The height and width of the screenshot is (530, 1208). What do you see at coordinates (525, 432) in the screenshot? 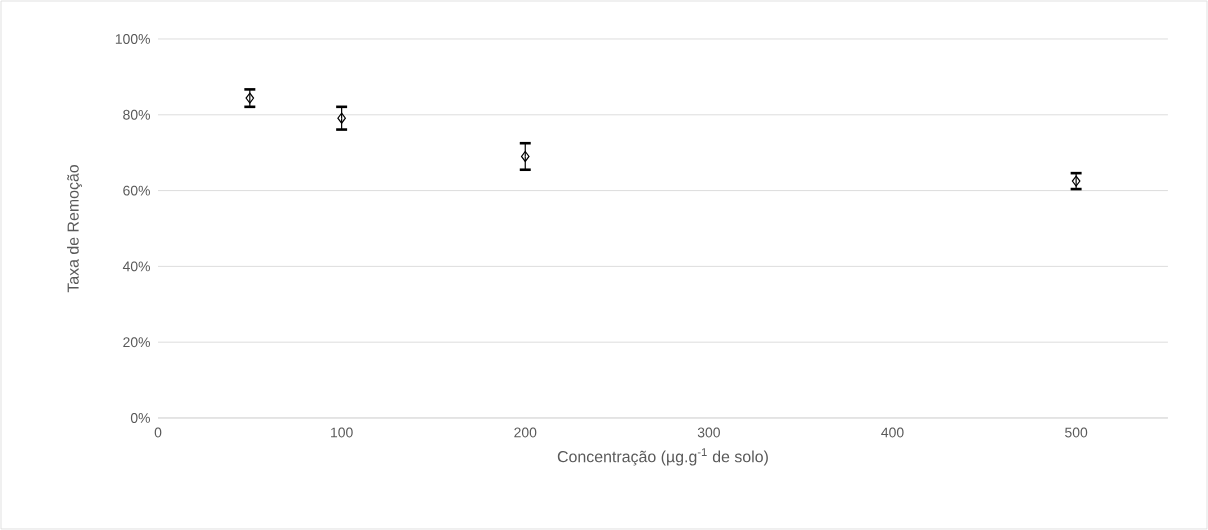
I see `x-tick-label: 200` at bounding box center [525, 432].